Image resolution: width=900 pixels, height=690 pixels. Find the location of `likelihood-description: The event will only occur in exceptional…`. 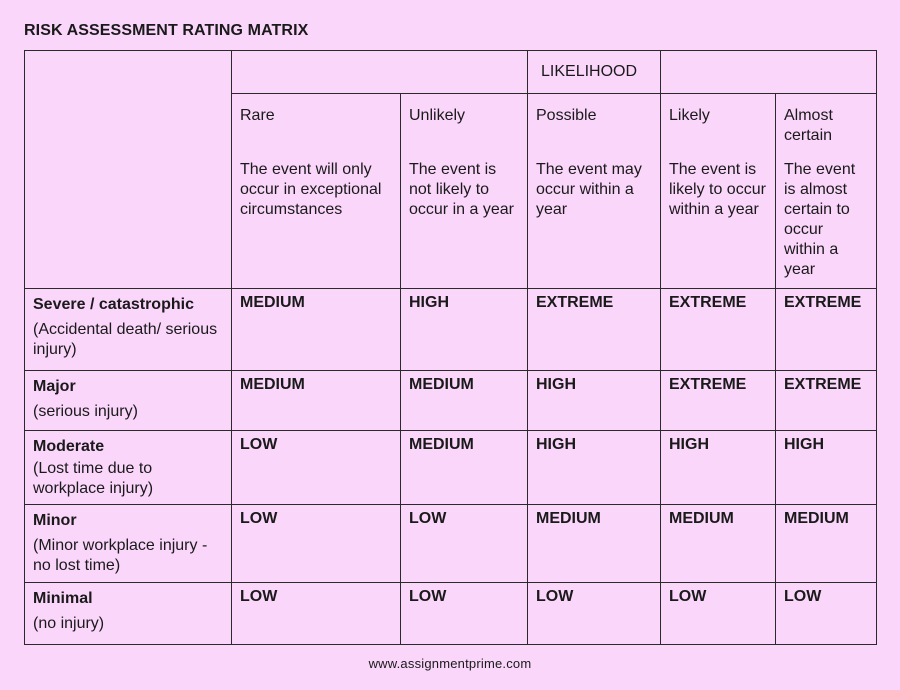

likelihood-description: The event will only occur in exceptional… is located at coordinates (311, 189).